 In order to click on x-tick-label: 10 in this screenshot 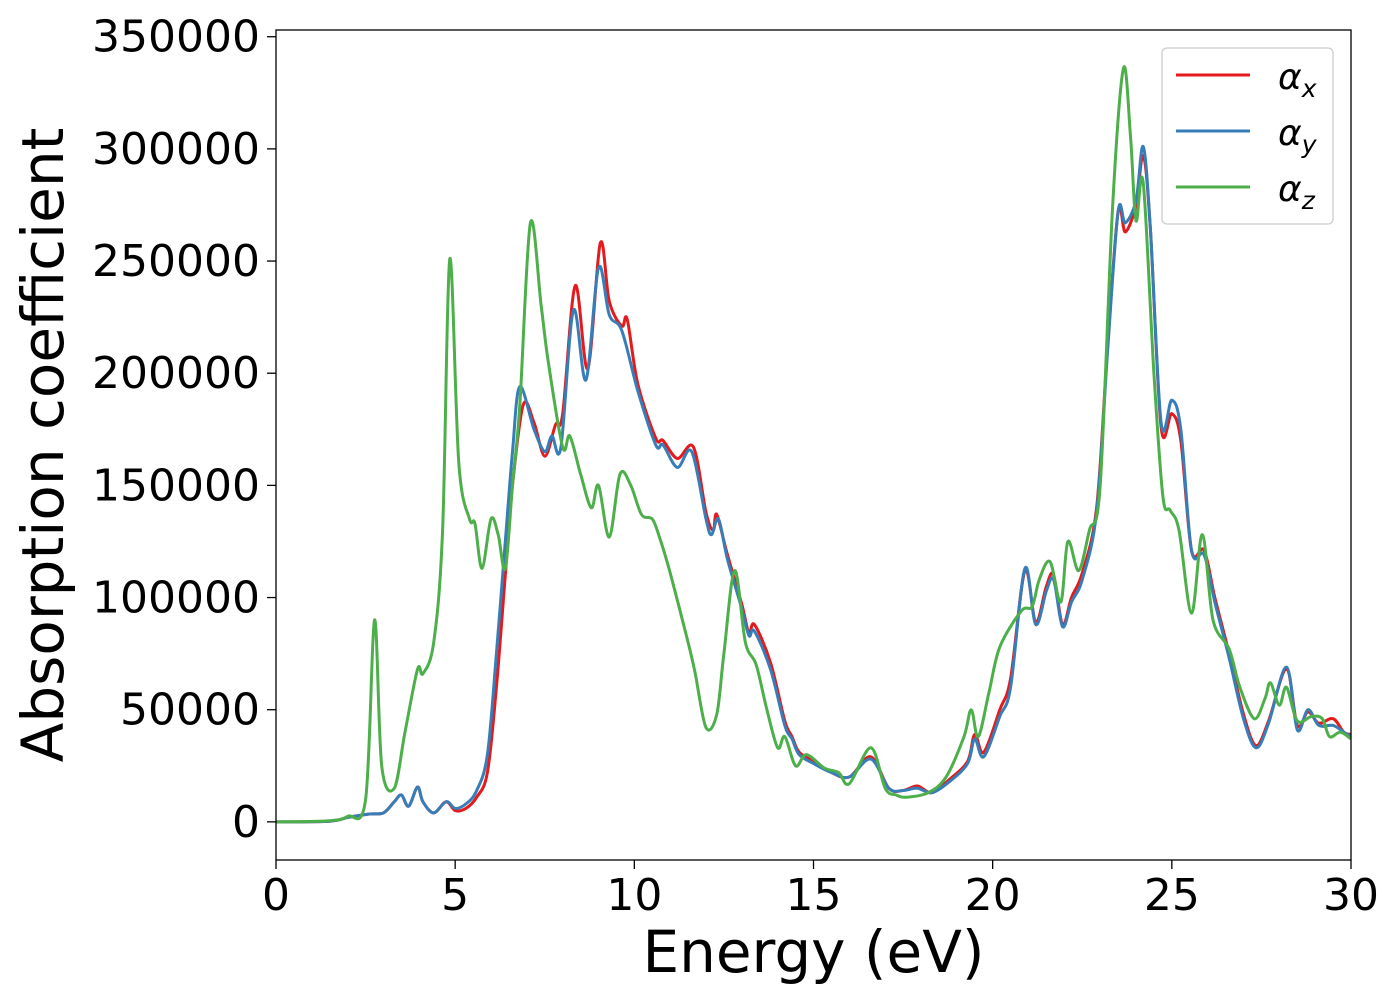, I will do `click(634, 895)`.